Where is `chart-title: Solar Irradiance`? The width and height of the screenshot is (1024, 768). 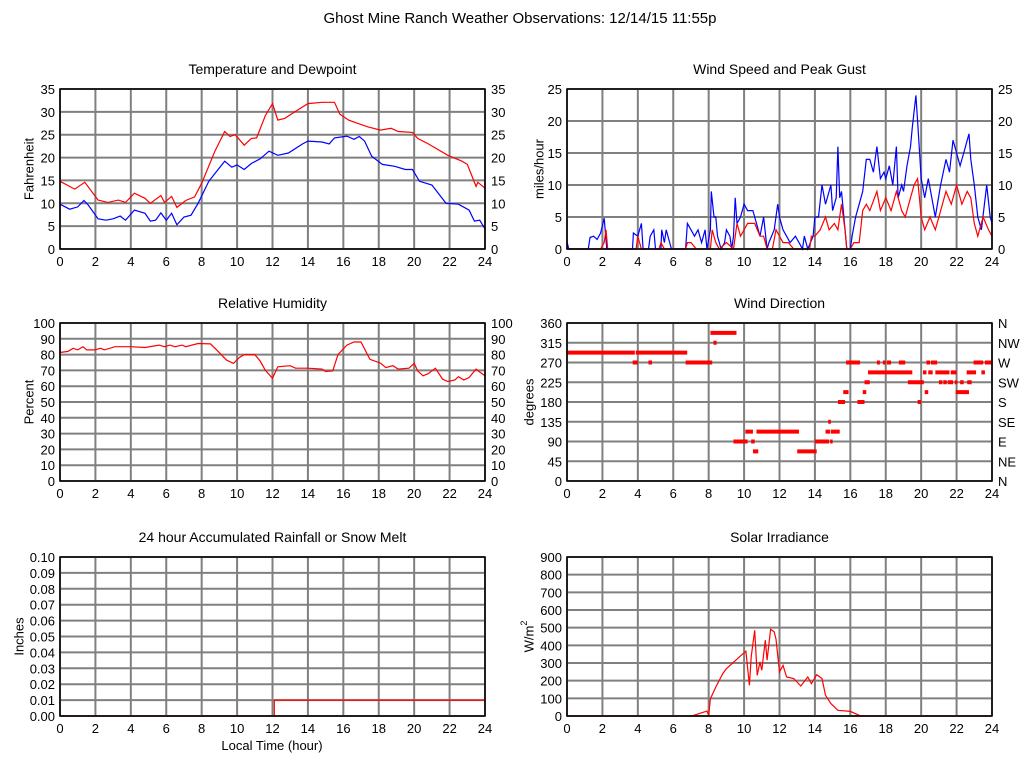
chart-title: Solar Irradiance is located at coordinates (779, 537).